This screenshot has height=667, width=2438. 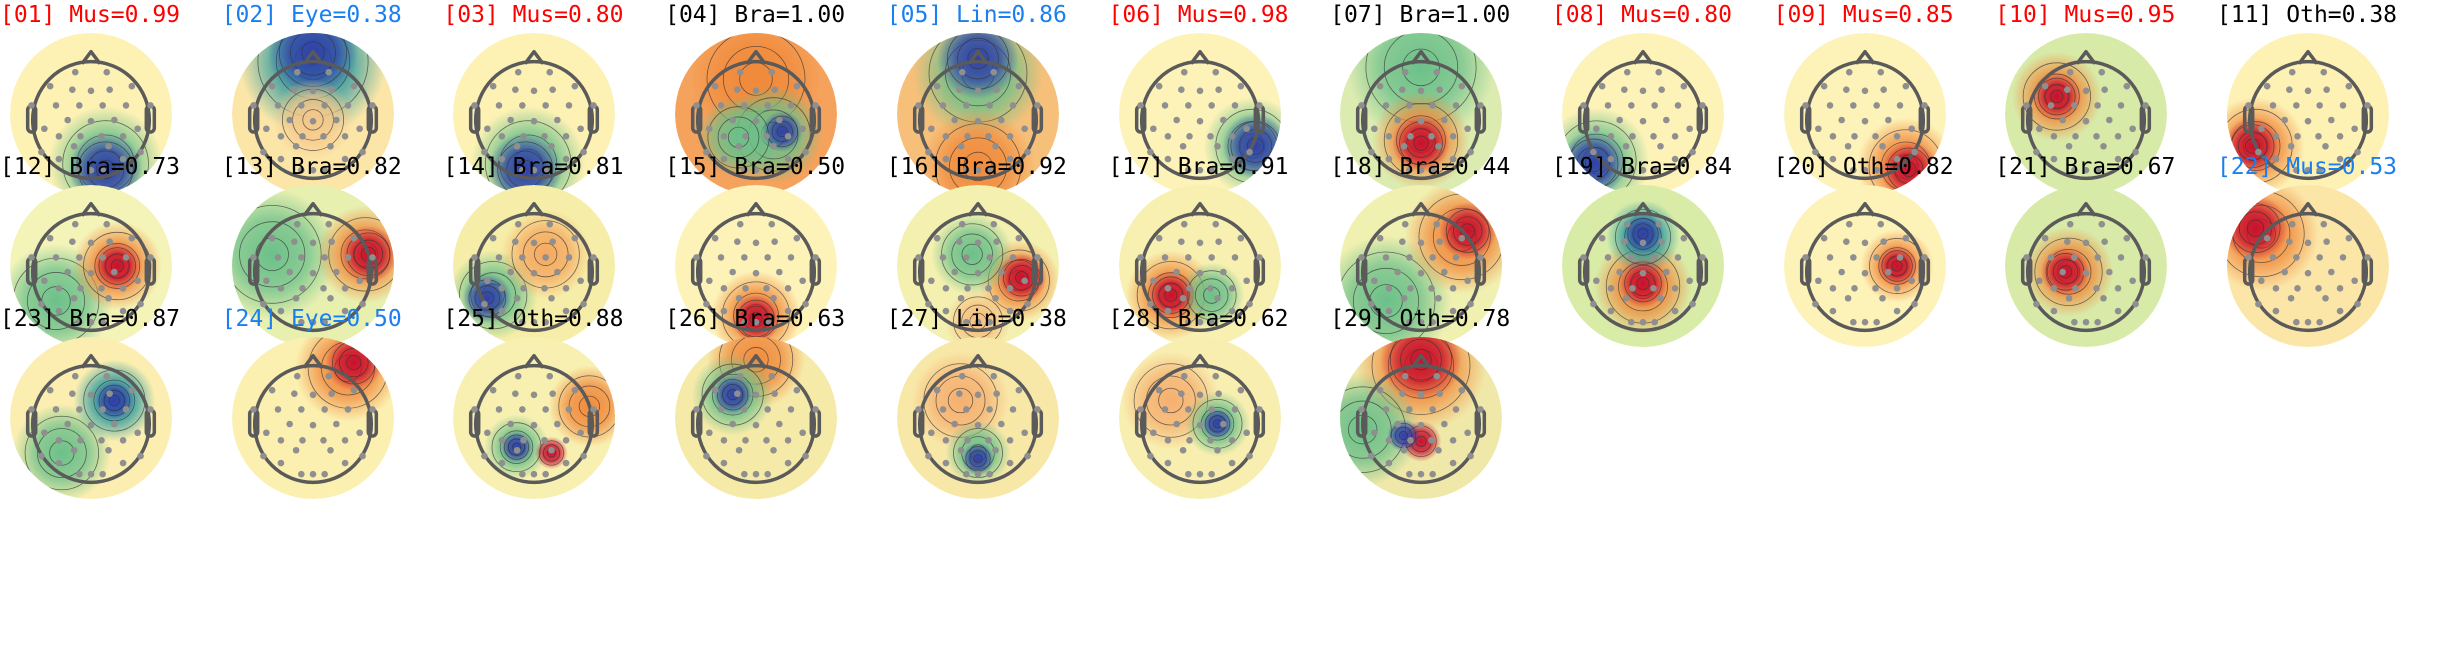 I want to click on component-label: [29] Oth=0.78, so click(x=1420, y=319).